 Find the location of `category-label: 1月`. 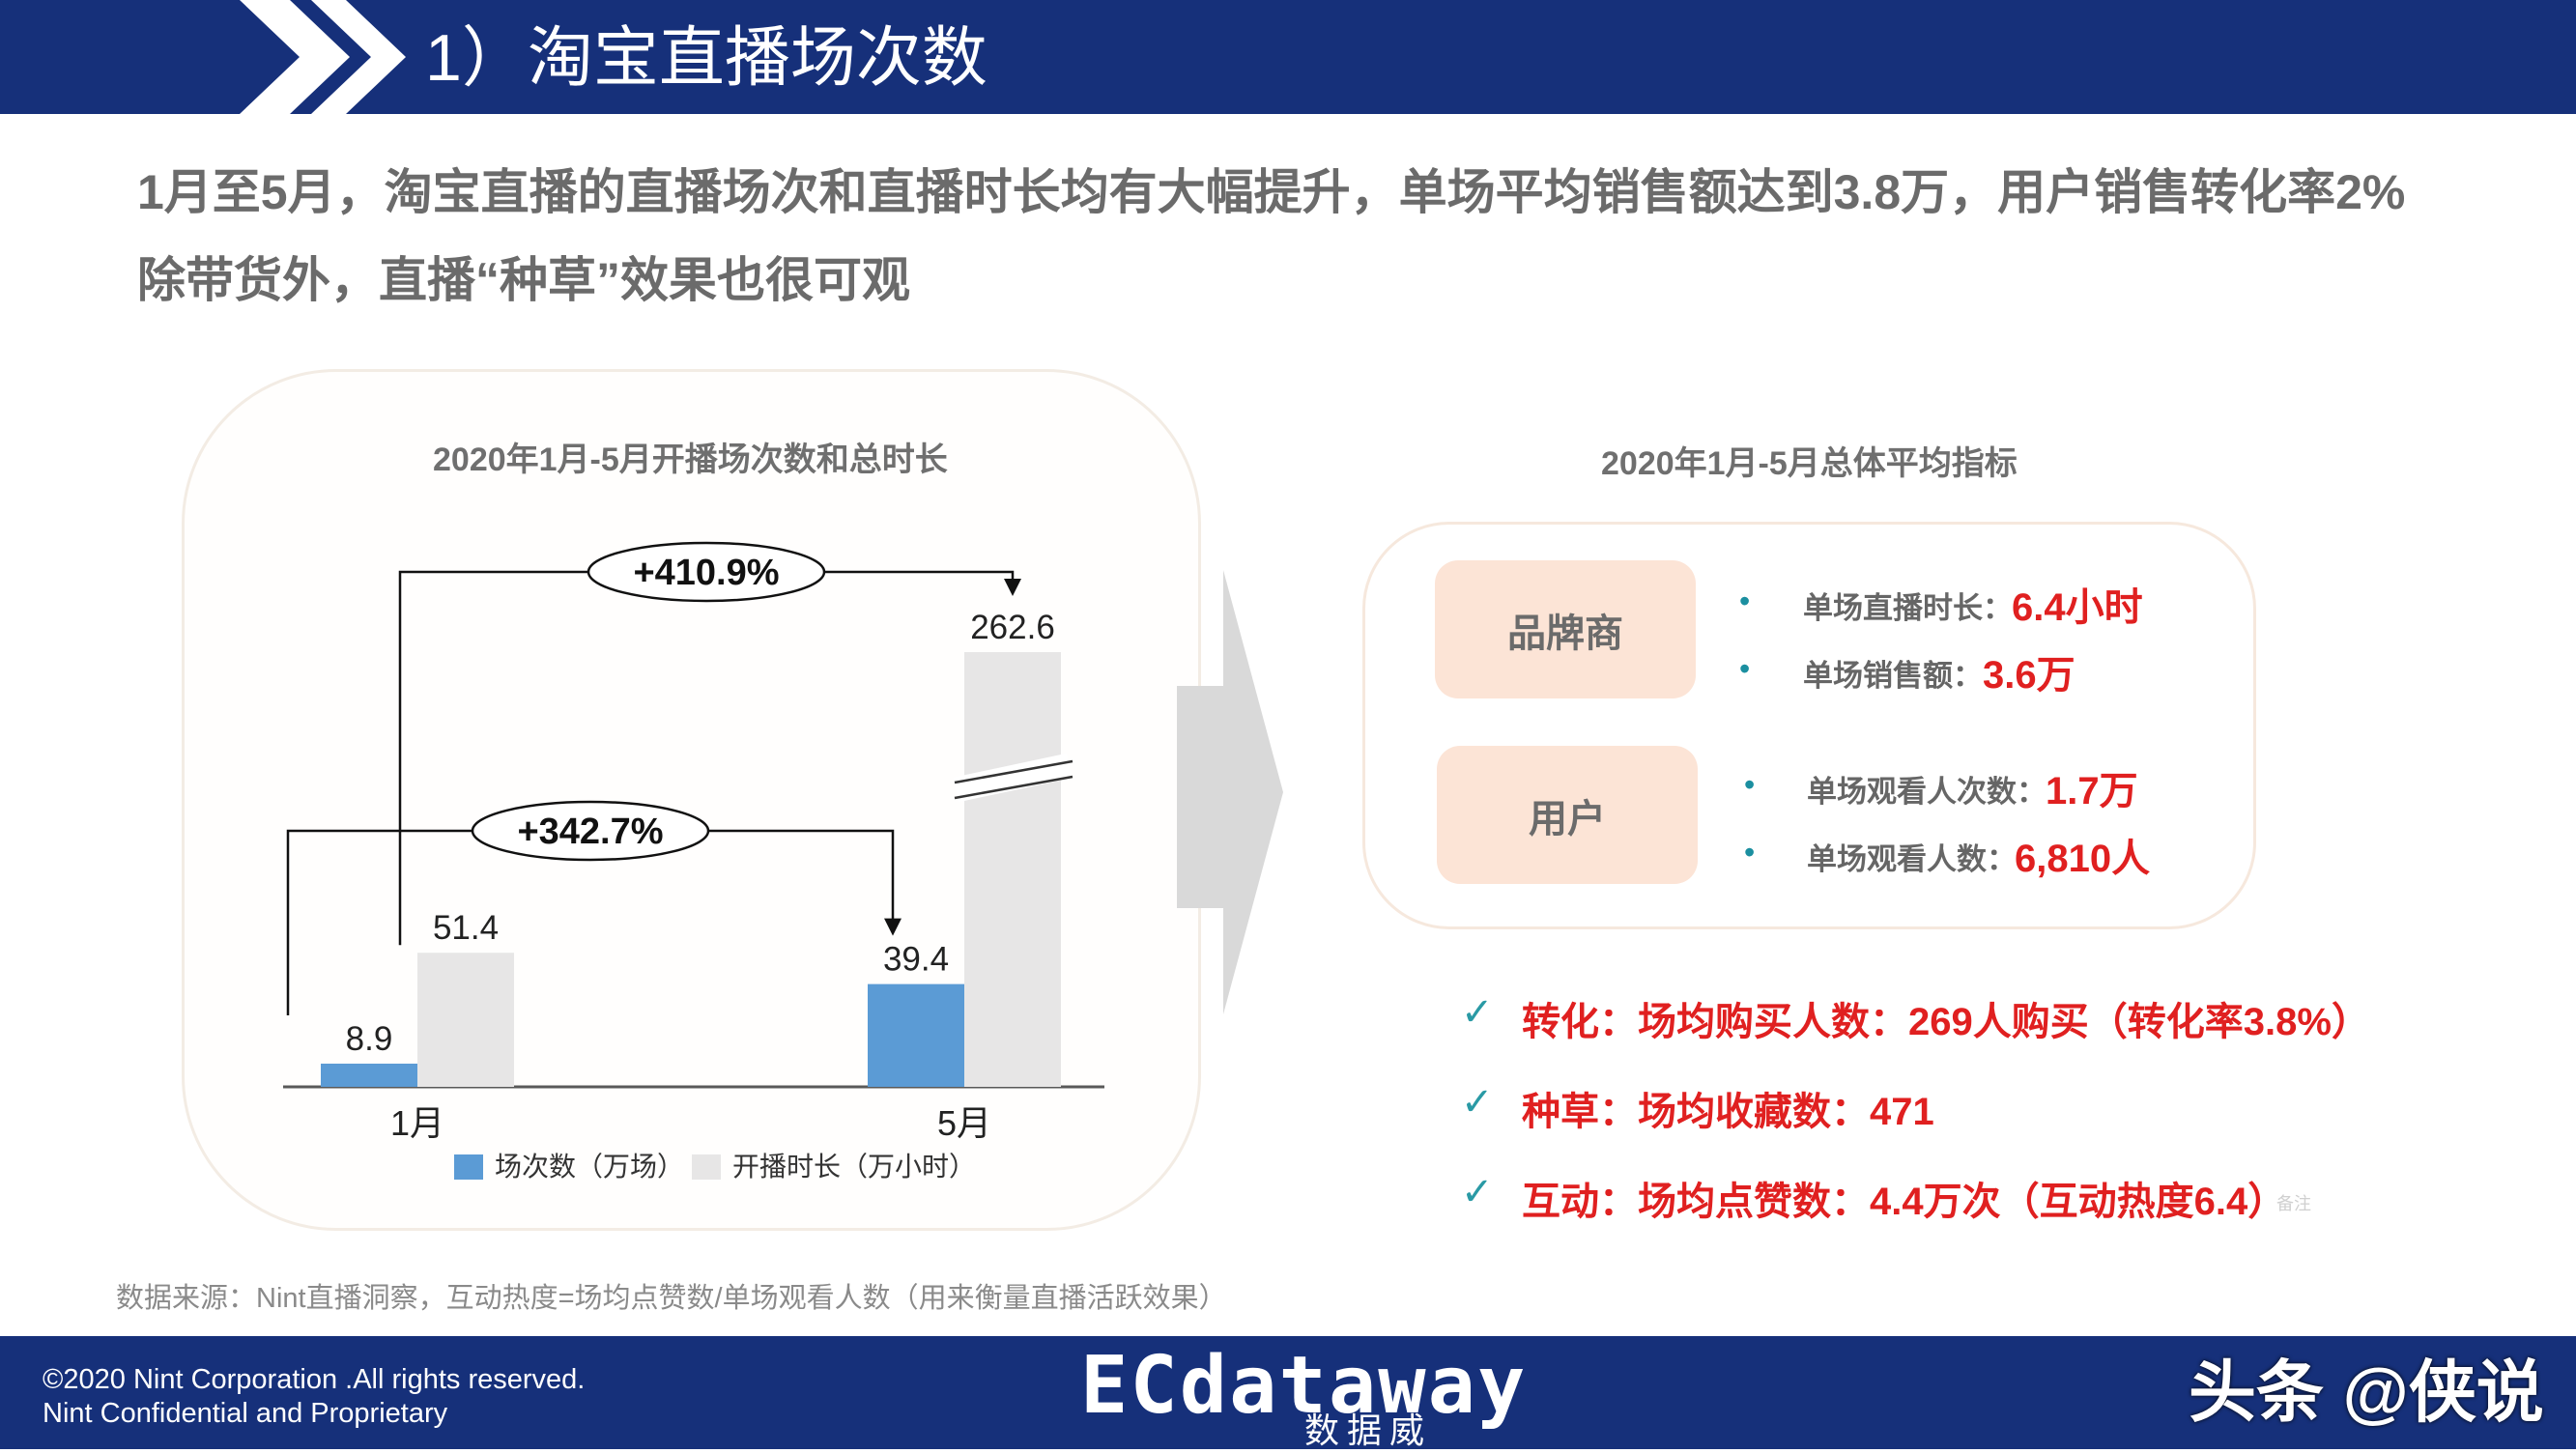

category-label: 1月 is located at coordinates (417, 1123).